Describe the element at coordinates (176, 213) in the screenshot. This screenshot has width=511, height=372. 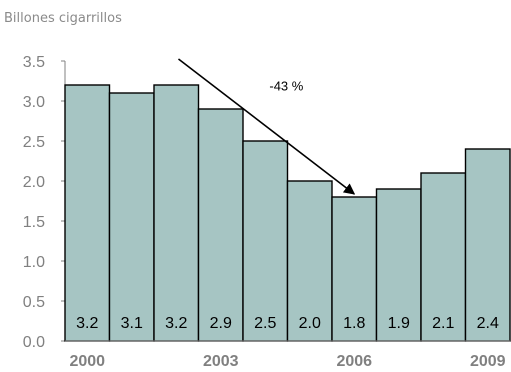
I see `bar-2002` at that location.